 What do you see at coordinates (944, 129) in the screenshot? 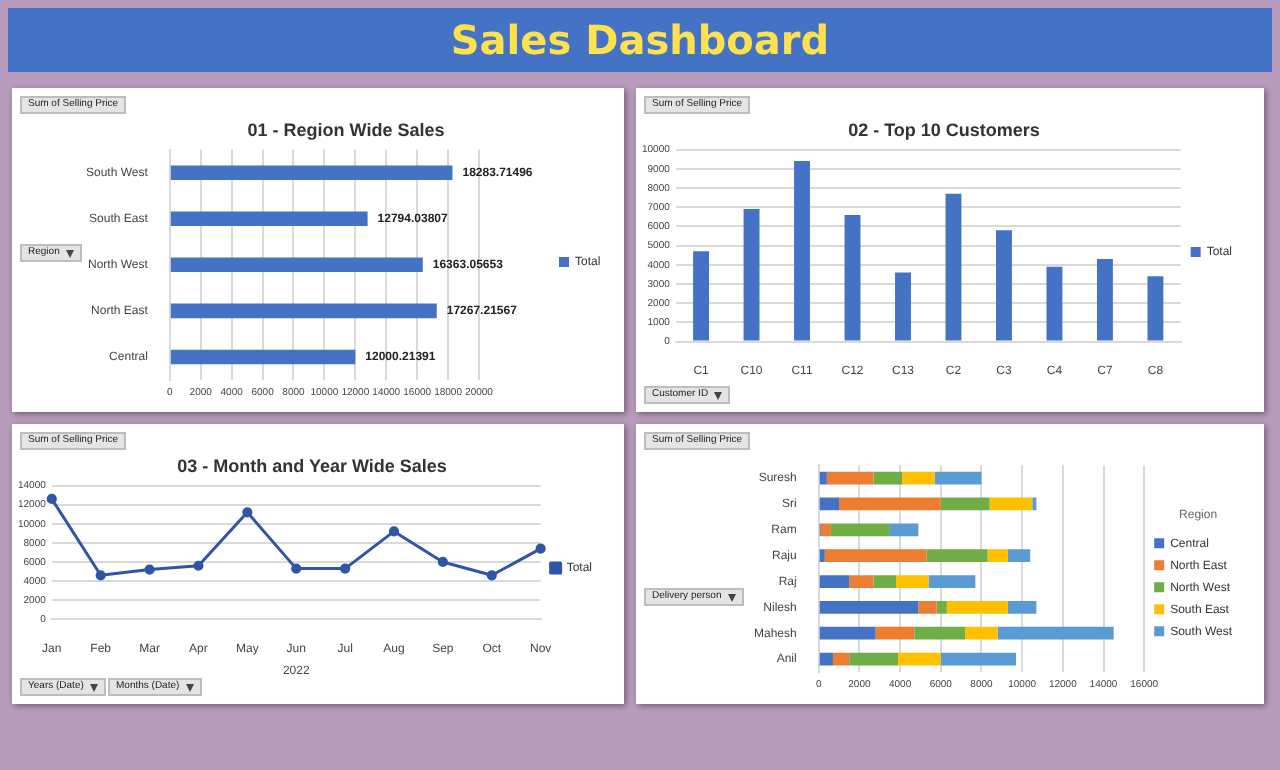
I see `chart-title: 02 - Top 10 Customers` at bounding box center [944, 129].